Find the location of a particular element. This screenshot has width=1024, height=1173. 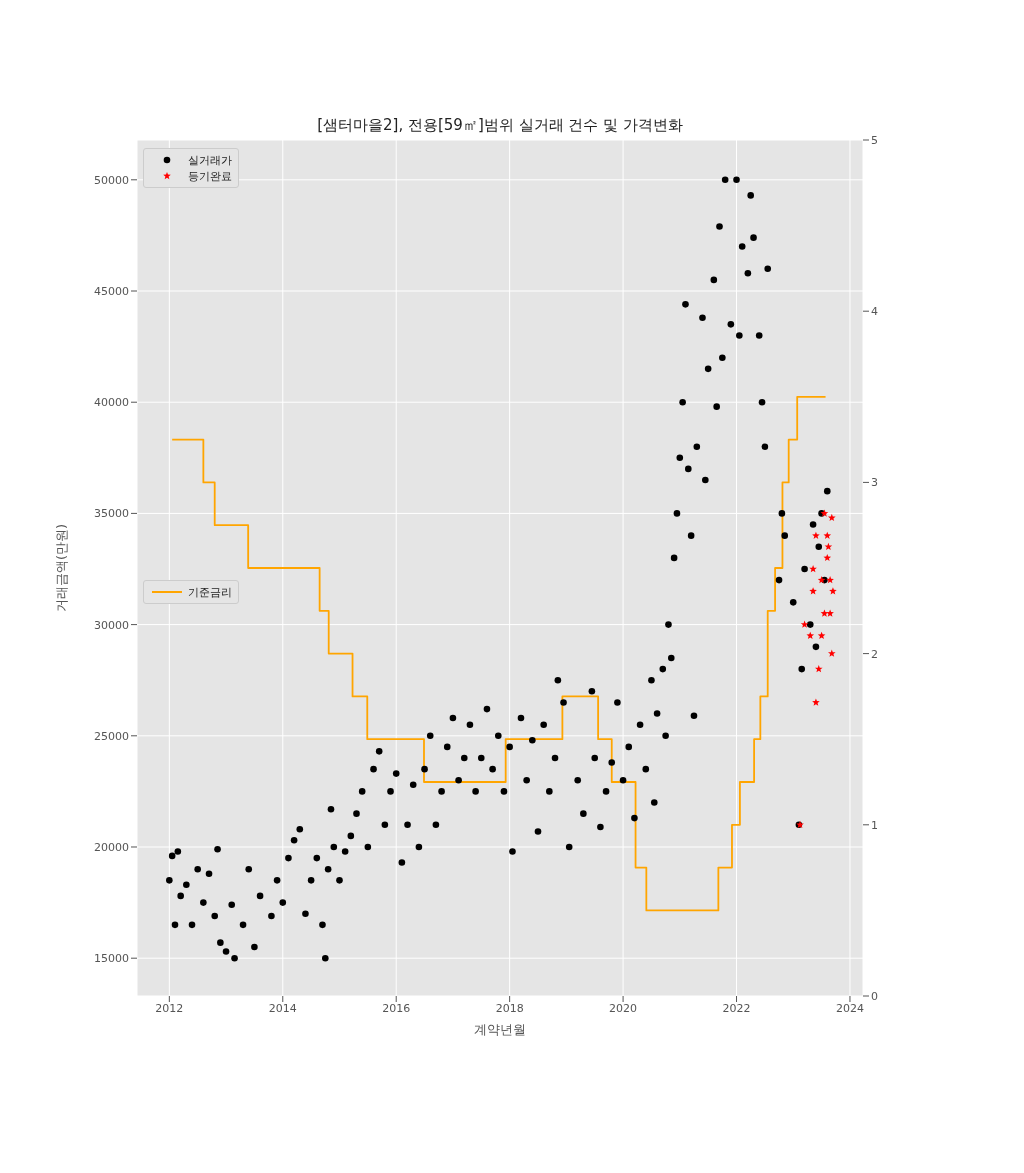

x-tick-label: 2020 is located at coordinates (623, 1008).